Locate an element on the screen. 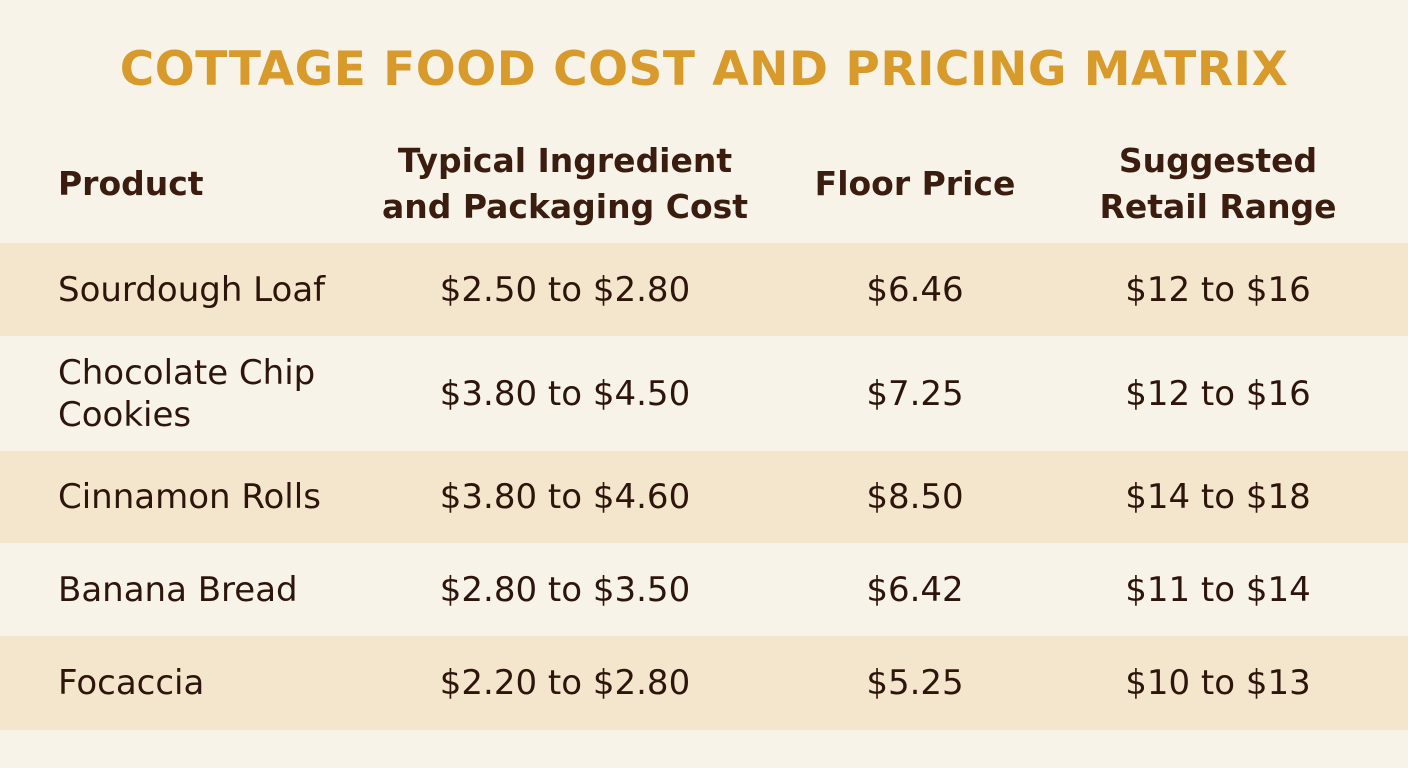 The image size is (1408, 768). cell-product: Chocolate Chip Cookies is located at coordinates (187, 393).